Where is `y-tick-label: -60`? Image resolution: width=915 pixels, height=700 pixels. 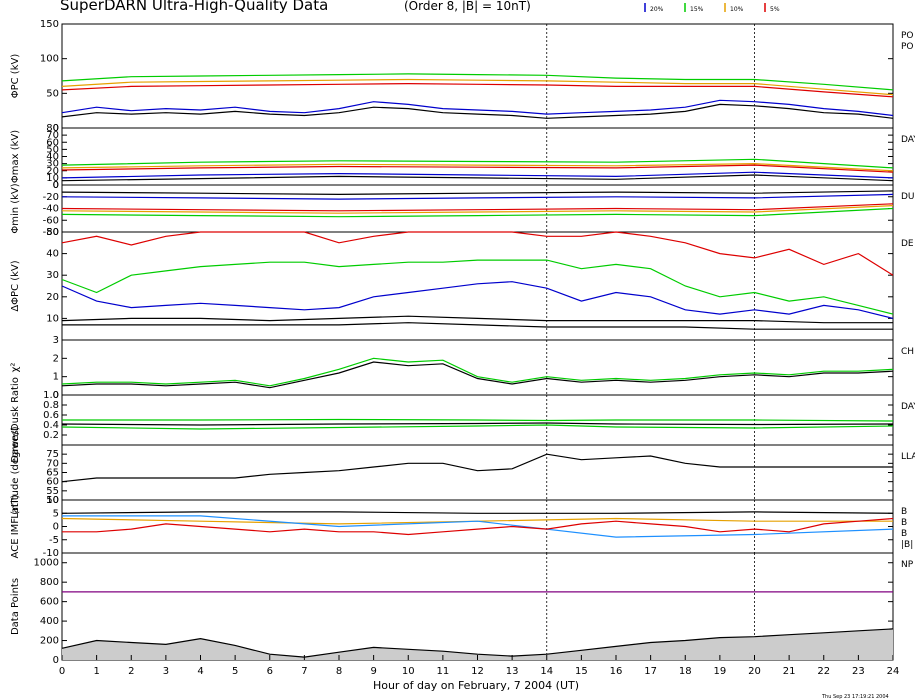
y-tick-label: -60 is located at coordinates (51, 220).